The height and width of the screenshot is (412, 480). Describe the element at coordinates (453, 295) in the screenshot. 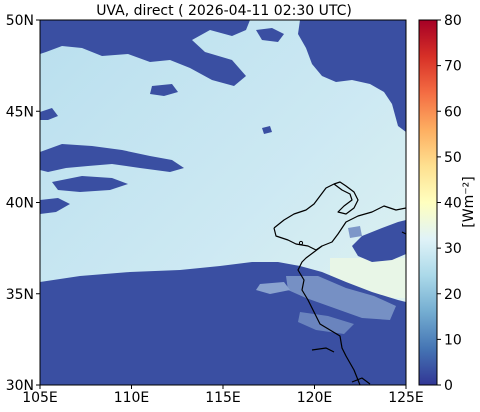

I see `colorbar-tick-label: 20` at that location.